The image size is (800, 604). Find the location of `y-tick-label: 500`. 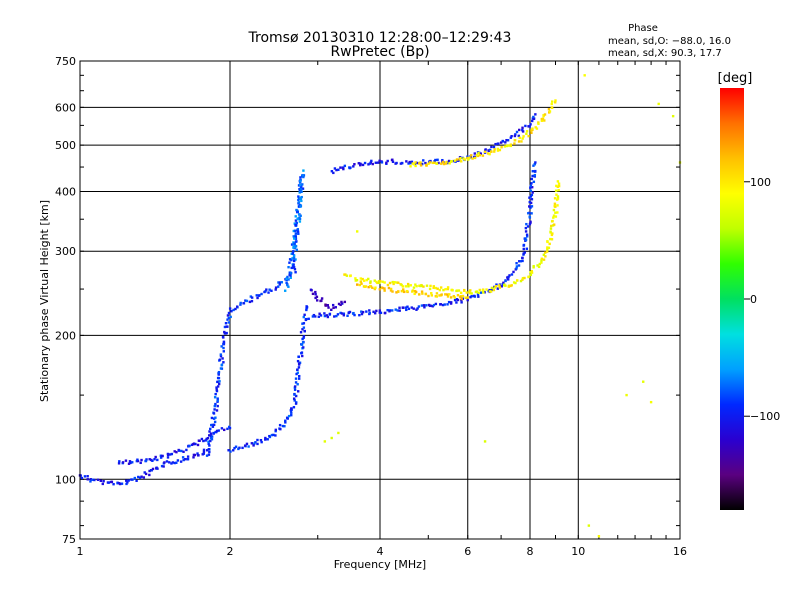

y-tick-label: 500 is located at coordinates (65, 145).